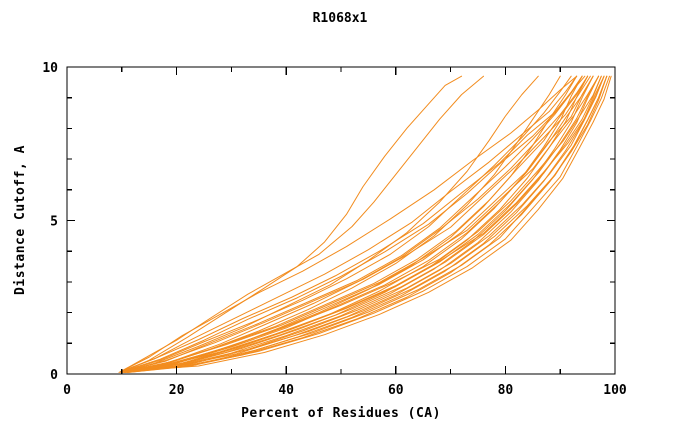 This screenshot has height=440, width=680. What do you see at coordinates (20, 220) in the screenshot?
I see `y-axis-label: Distance Cutoff, A` at bounding box center [20, 220].